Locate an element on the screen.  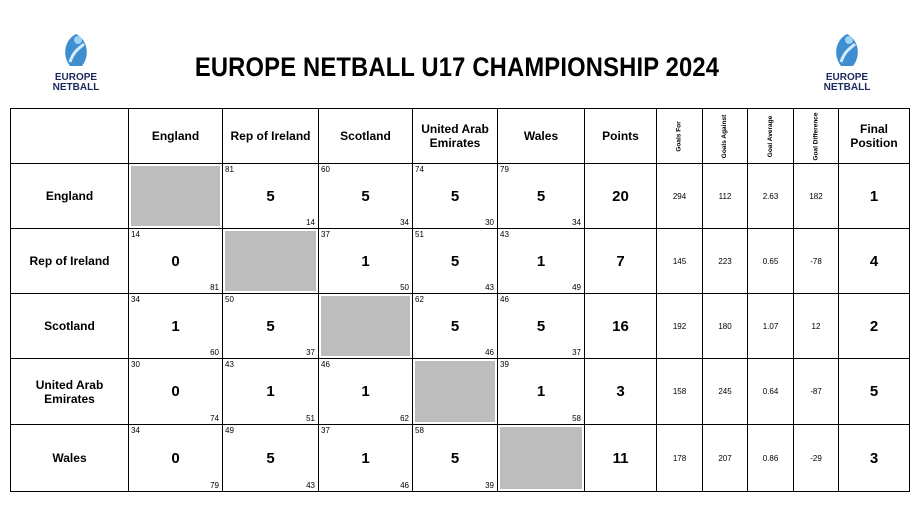
goals-for: 74 is located at coordinates (419, 169).